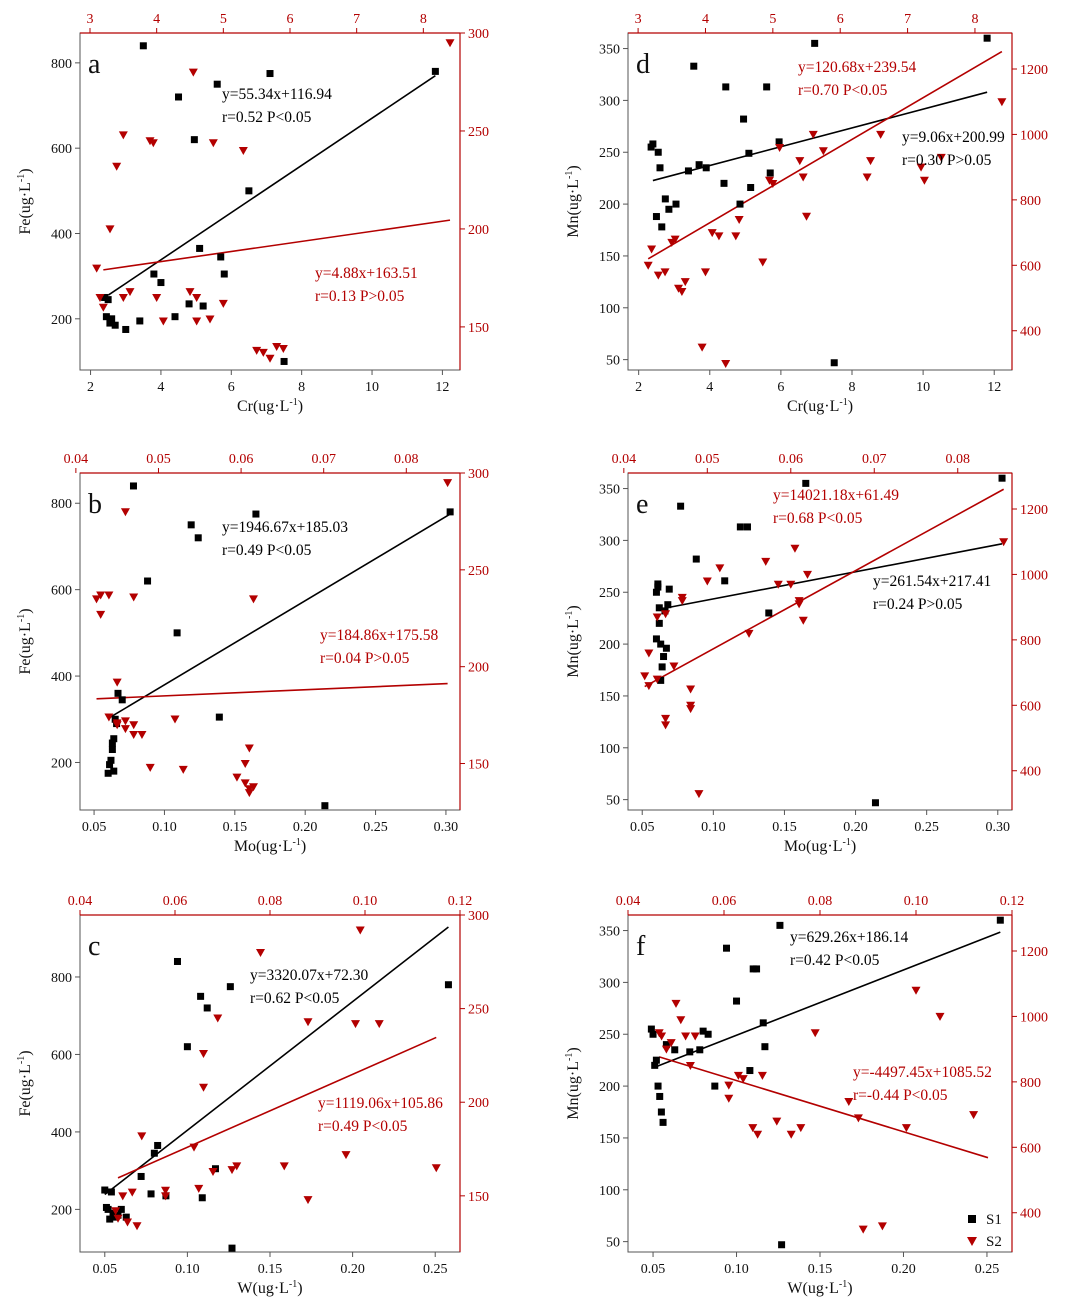  What do you see at coordinates (94, 64) in the screenshot?
I see `panel-letter: a` at bounding box center [94, 64].